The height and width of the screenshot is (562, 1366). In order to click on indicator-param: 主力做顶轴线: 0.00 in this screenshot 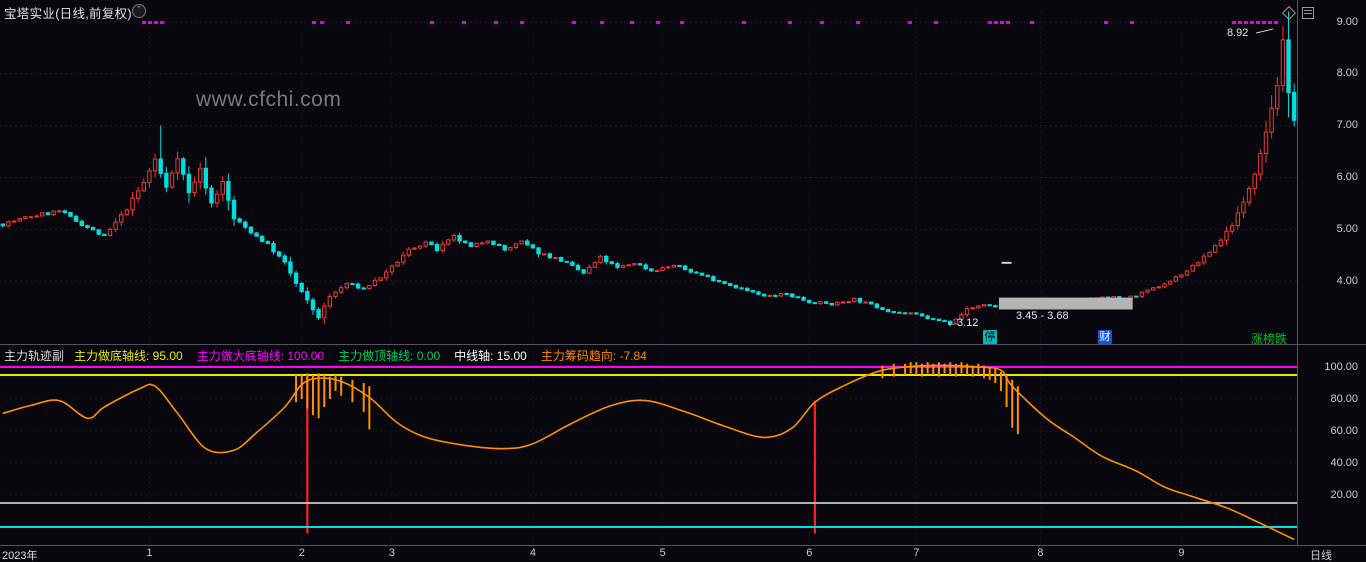, I will do `click(389, 356)`.